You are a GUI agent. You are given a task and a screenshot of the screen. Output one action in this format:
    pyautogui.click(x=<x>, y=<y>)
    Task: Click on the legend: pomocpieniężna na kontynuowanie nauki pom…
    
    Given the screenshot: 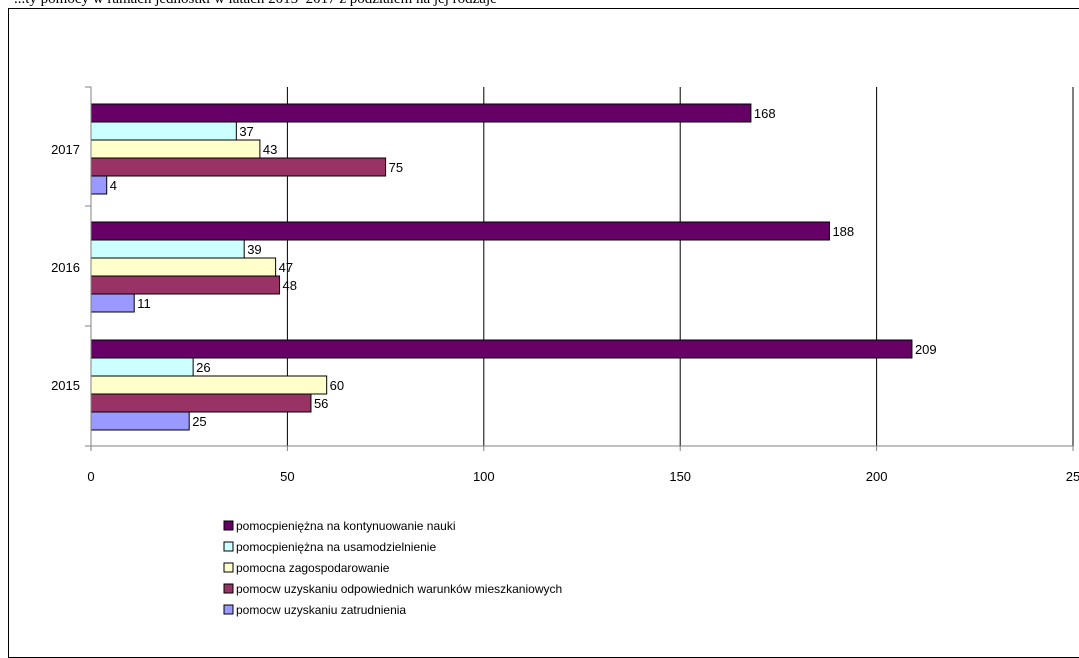 What is the action you would take?
    pyautogui.click(x=392, y=568)
    